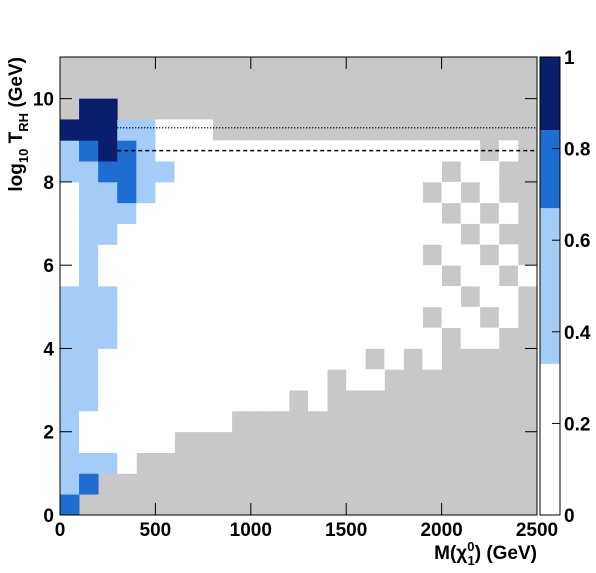 The width and height of the screenshot is (596, 573). Describe the element at coordinates (48, 433) in the screenshot. I see `y-tick-label: 2` at that location.